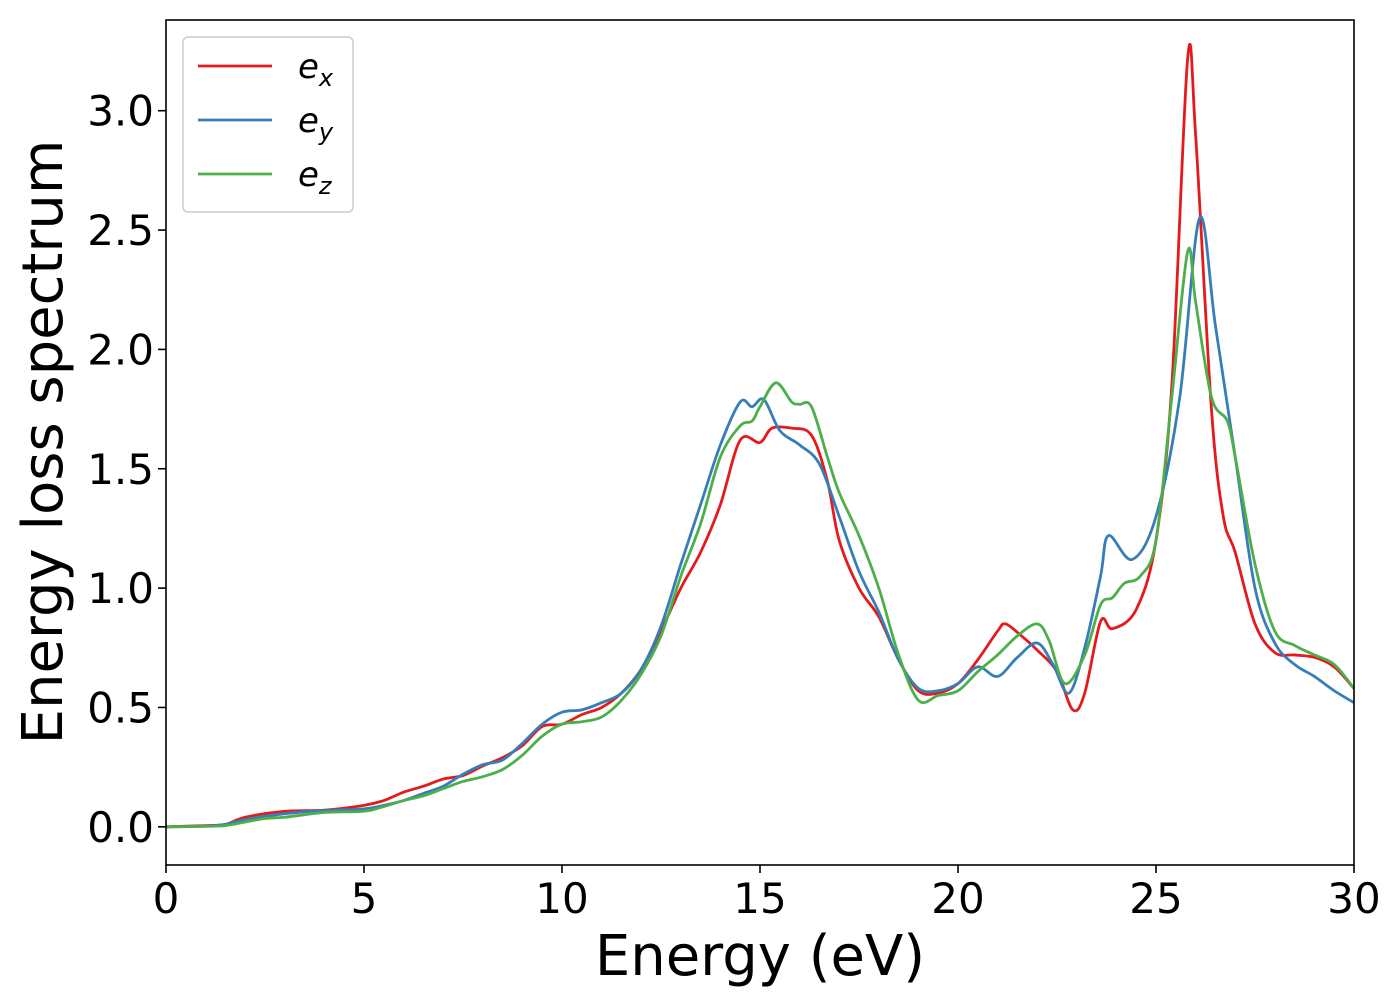 The width and height of the screenshot is (1400, 1000). What do you see at coordinates (760, 956) in the screenshot?
I see `x-axis-title: Energy (eV)` at bounding box center [760, 956].